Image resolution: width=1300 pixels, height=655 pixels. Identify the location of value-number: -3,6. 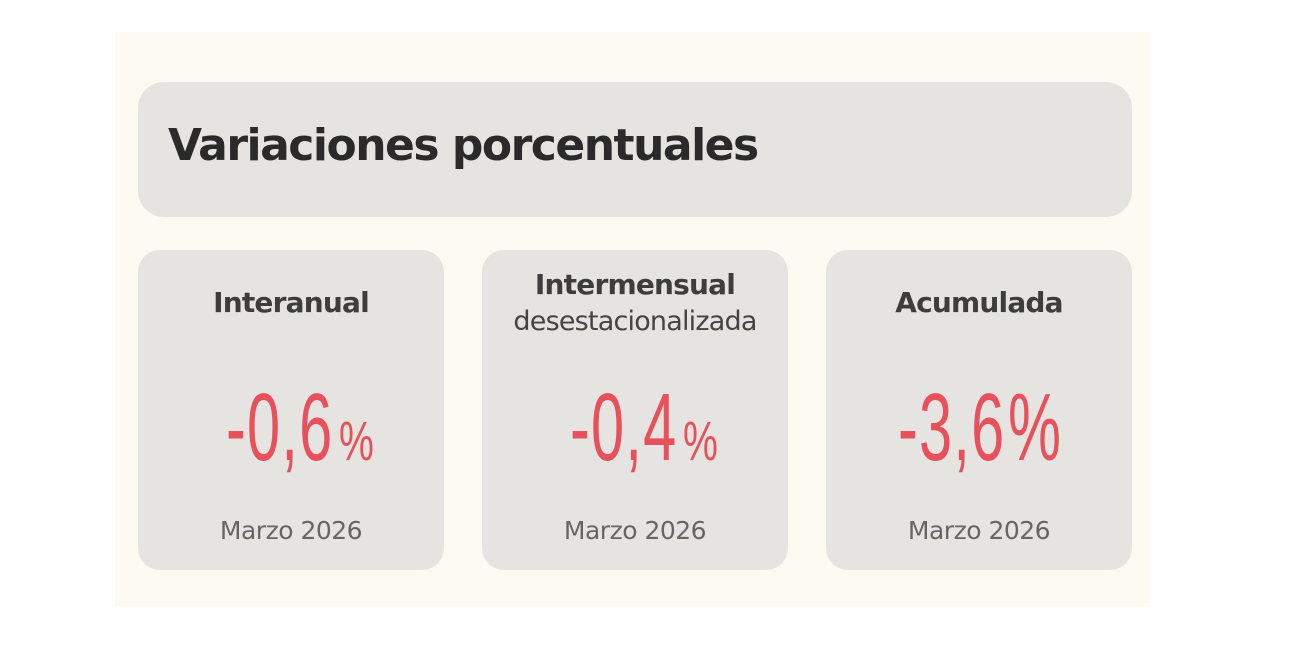
(951, 427).